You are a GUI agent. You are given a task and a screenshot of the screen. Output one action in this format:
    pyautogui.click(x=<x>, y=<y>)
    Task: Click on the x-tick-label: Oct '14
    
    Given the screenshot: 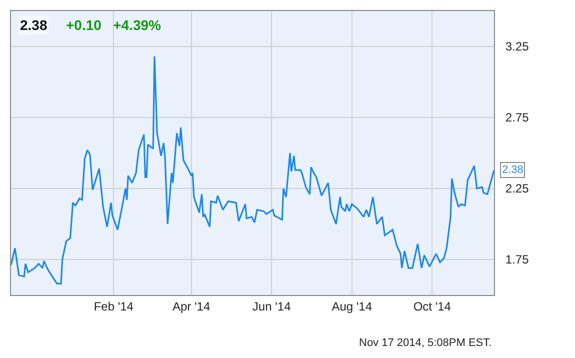 What is the action you would take?
    pyautogui.click(x=432, y=306)
    